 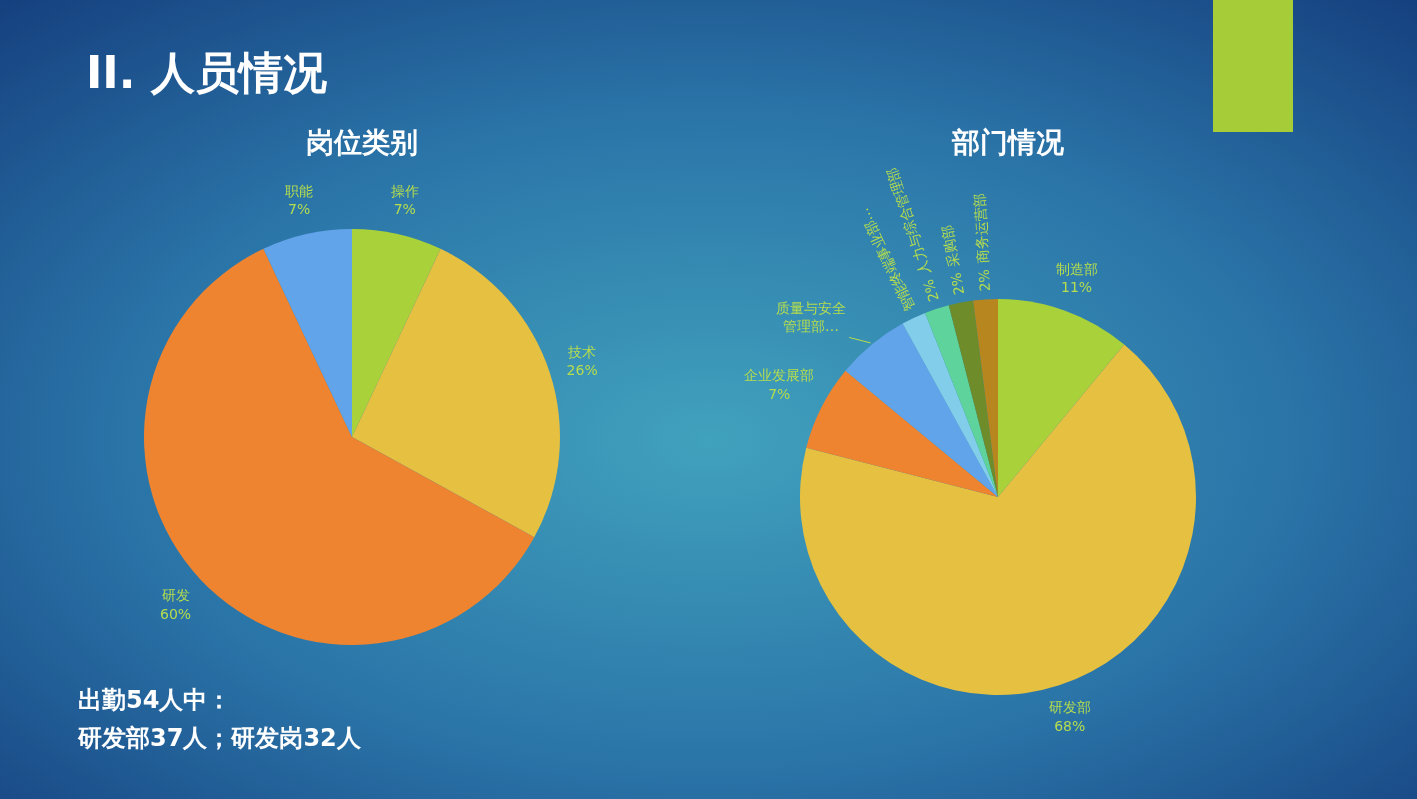 What do you see at coordinates (404, 190) in the screenshot?
I see `slice-label: 操作` at bounding box center [404, 190].